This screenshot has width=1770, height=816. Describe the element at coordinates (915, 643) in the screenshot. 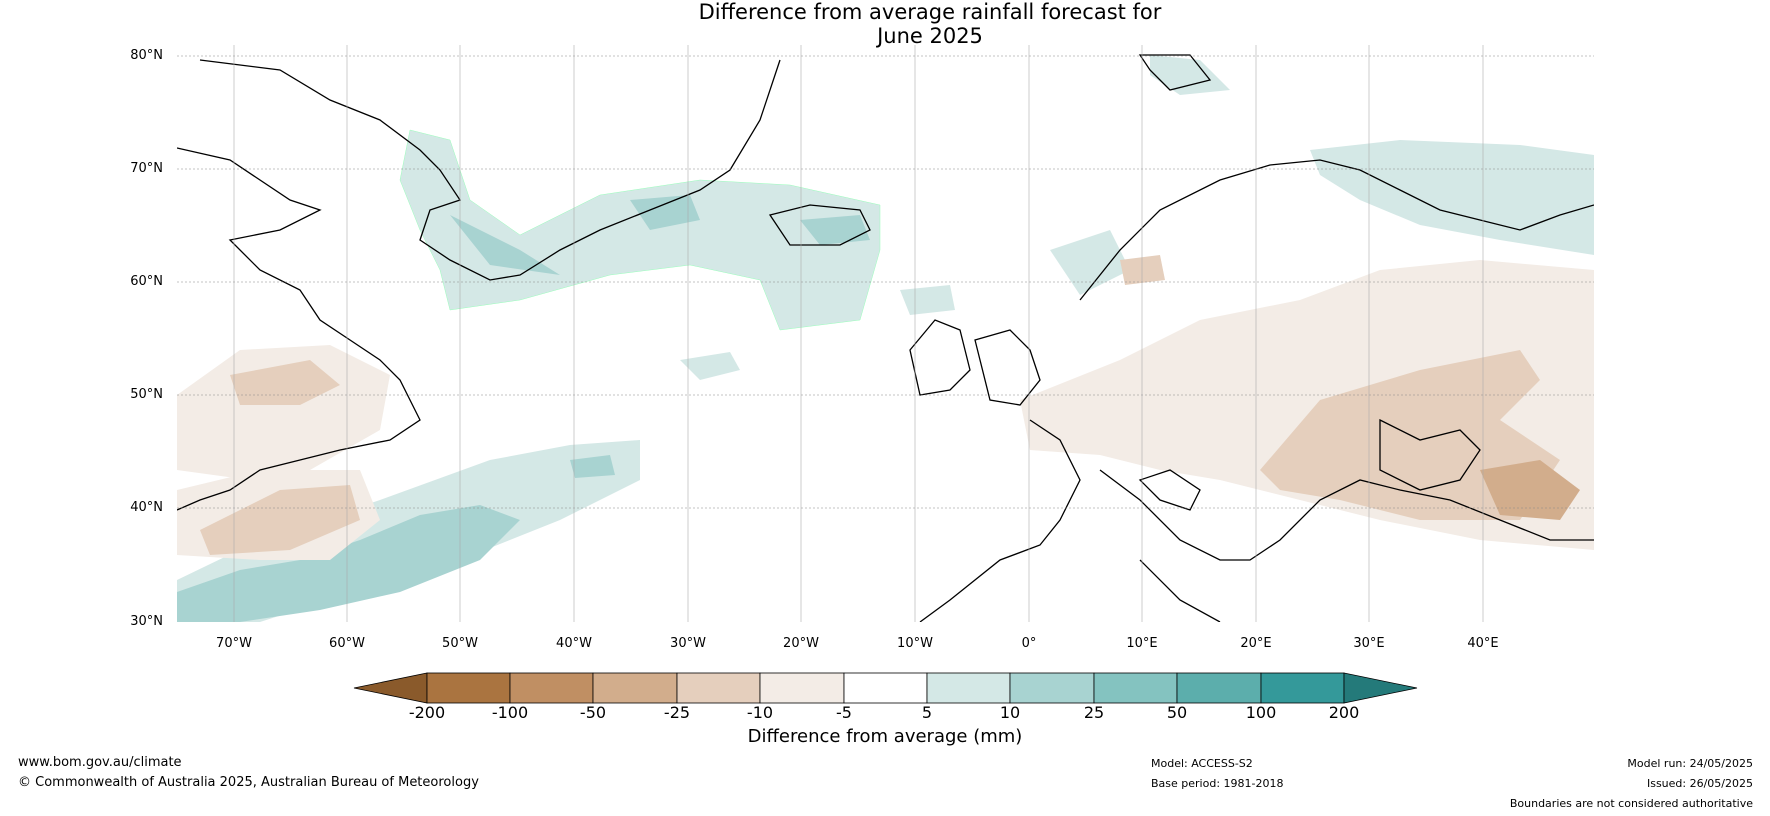

I see `lon-label-10w: 10°W` at that location.